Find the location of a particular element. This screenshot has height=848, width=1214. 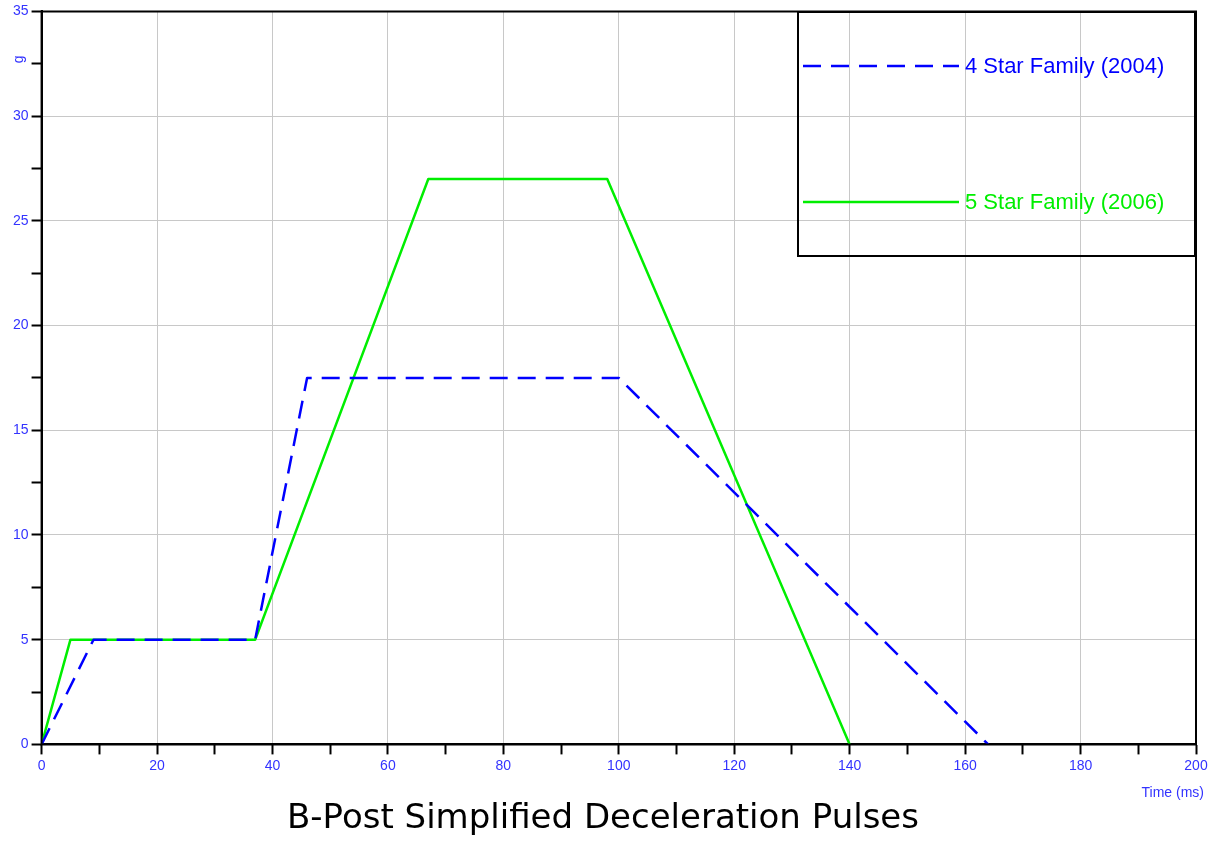

x-tick-label: 0 is located at coordinates (41, 764).